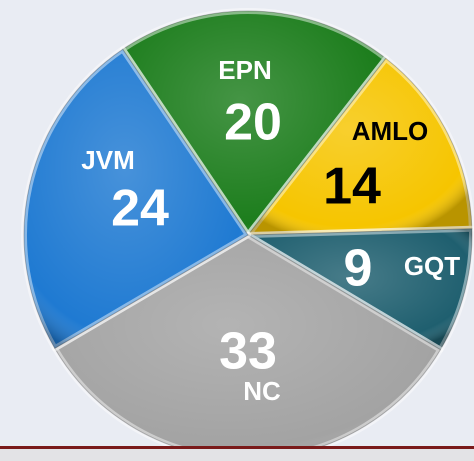 Image resolution: width=474 pixels, height=461 pixels. Describe the element at coordinates (432, 266) in the screenshot. I see `slice-name: GQT` at that location.